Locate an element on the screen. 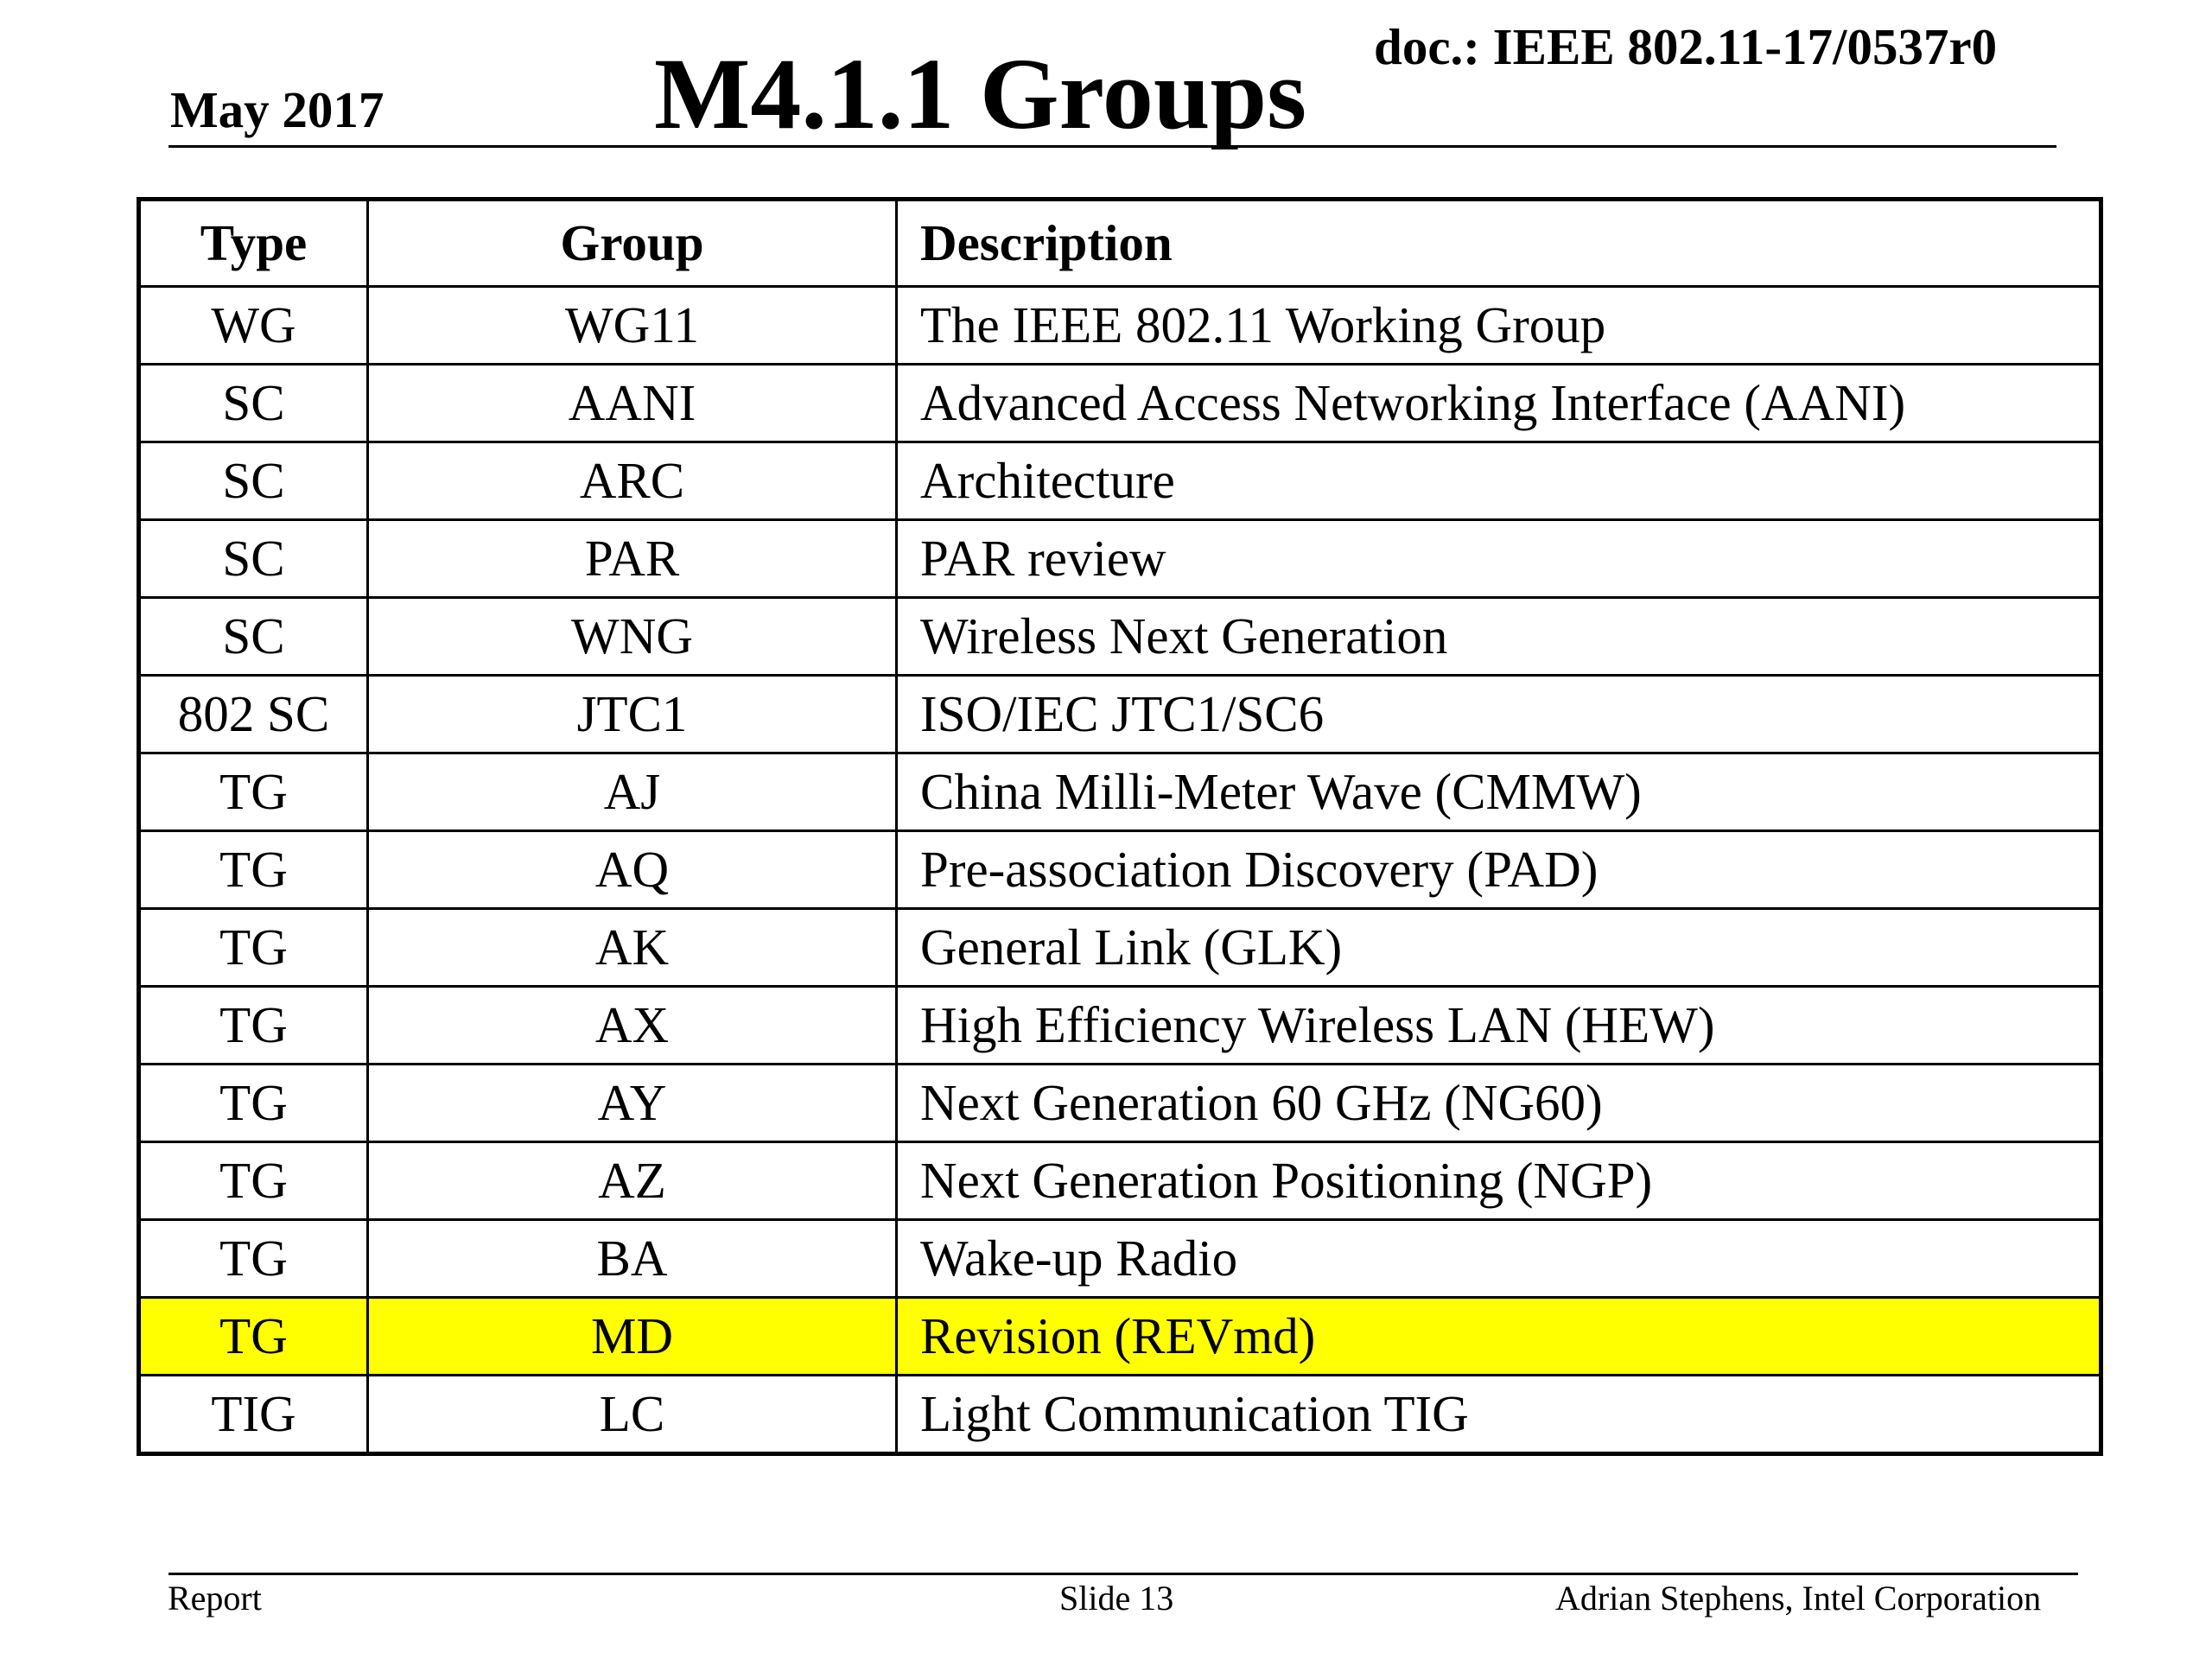 The width and height of the screenshot is (2212, 1659). slide-title: M4.1.1 Groups is located at coordinates (980, 93).